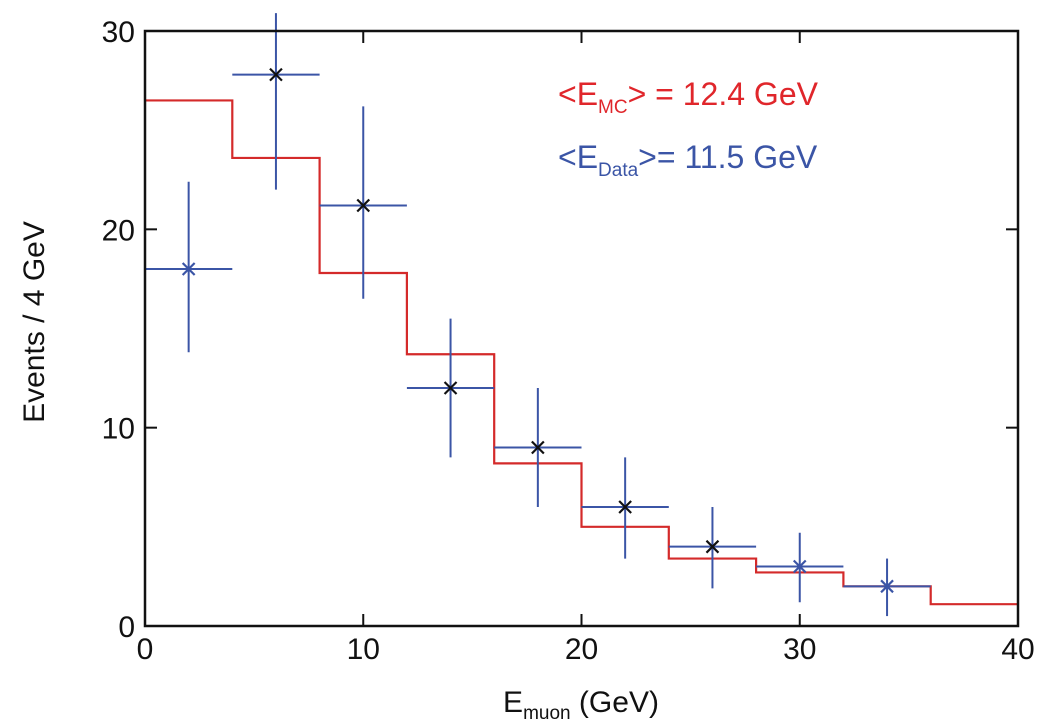 The image size is (1041, 727). Describe the element at coordinates (363, 649) in the screenshot. I see `x-tick-label: 10` at that location.